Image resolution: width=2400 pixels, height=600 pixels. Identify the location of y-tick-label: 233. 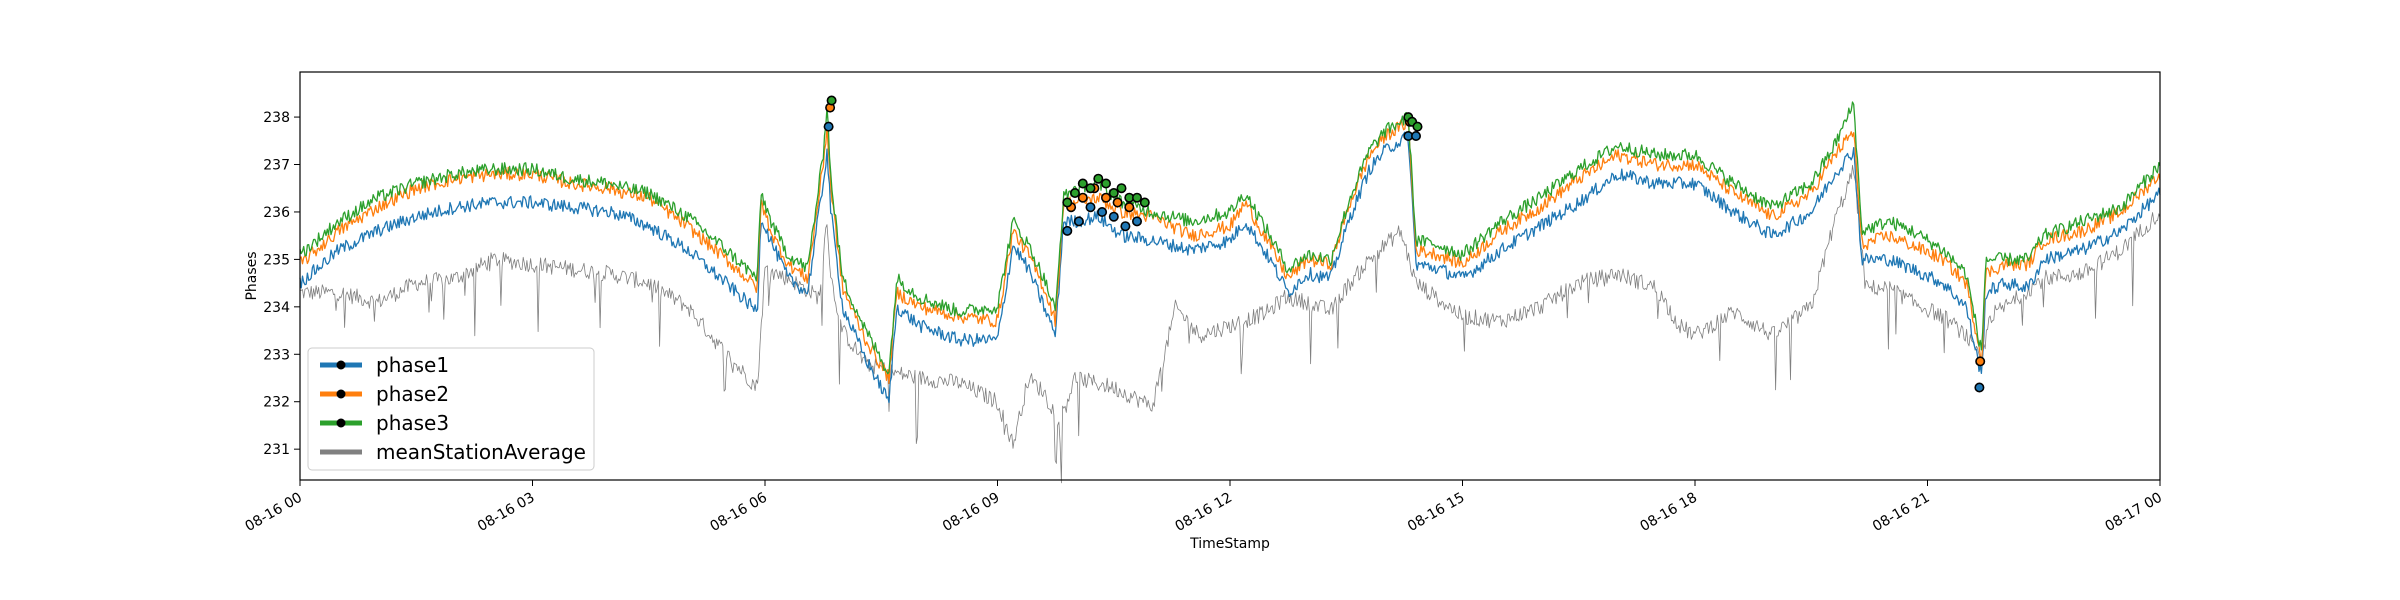
(276, 355).